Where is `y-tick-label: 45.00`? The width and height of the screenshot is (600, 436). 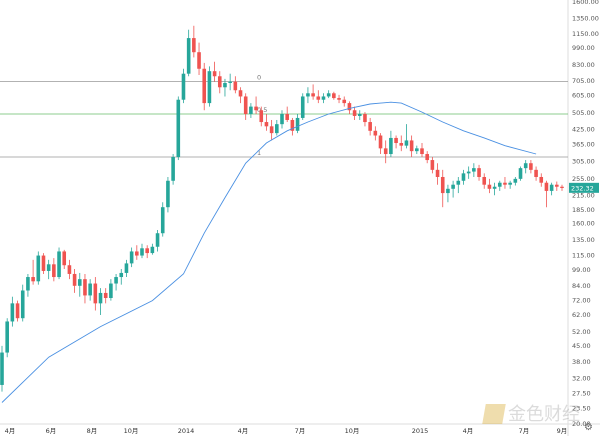 y-tick-label: 45.00 is located at coordinates (581, 346).